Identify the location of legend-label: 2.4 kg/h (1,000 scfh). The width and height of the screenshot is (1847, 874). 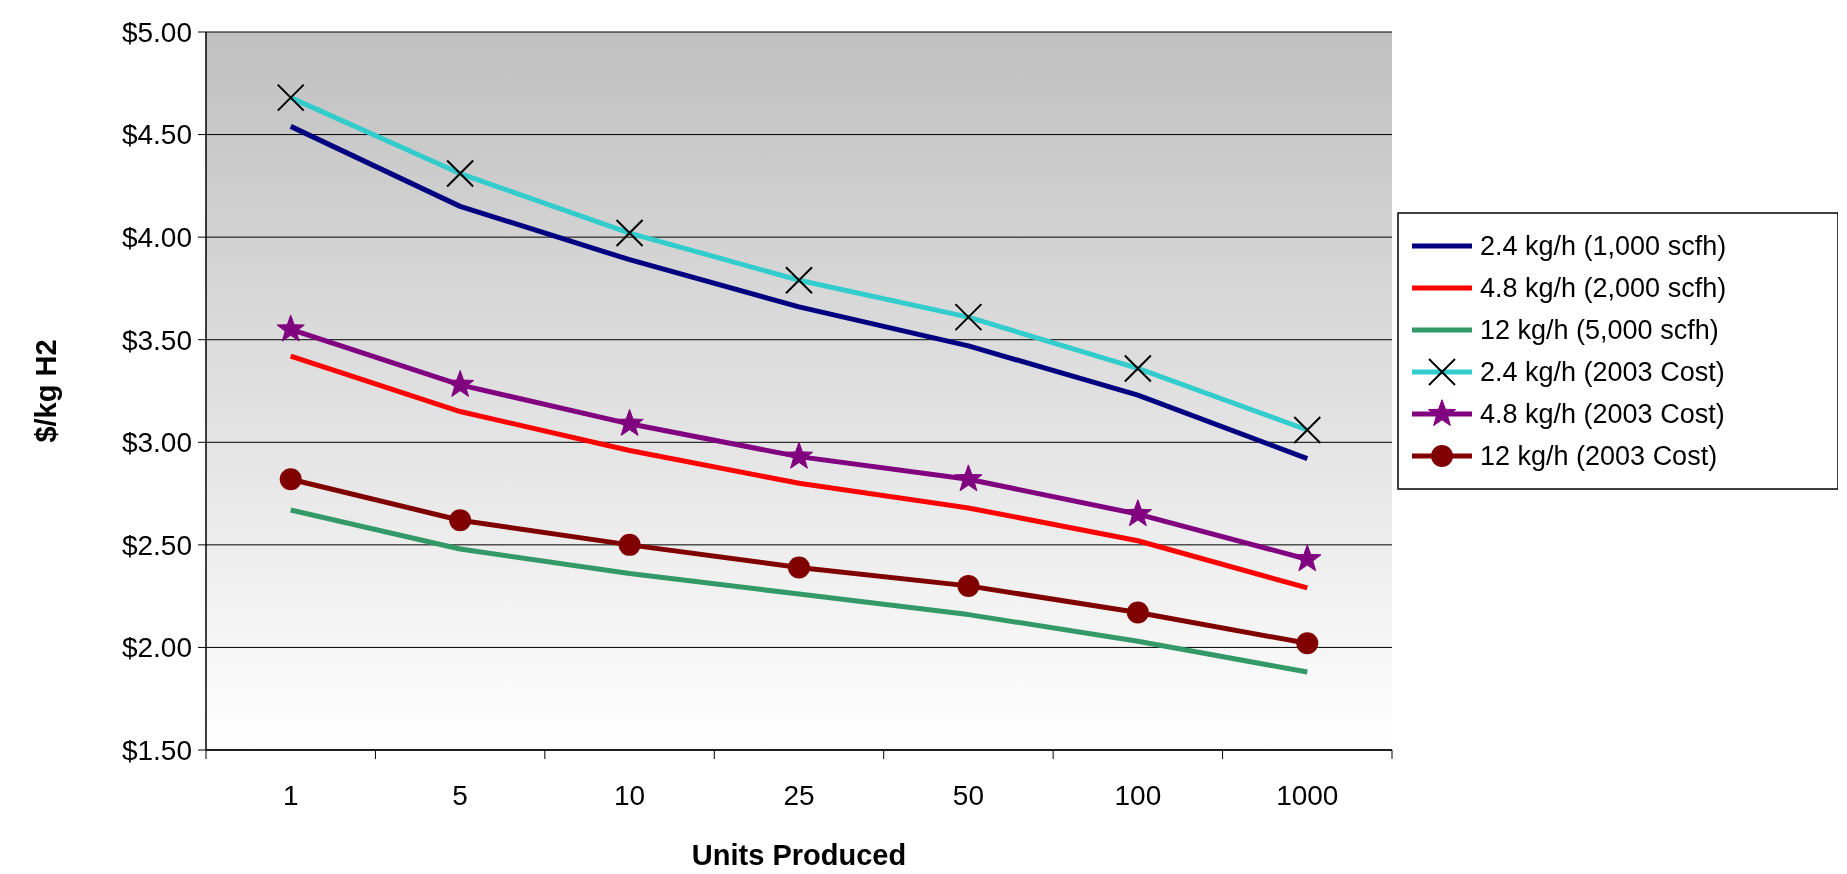
(1603, 246).